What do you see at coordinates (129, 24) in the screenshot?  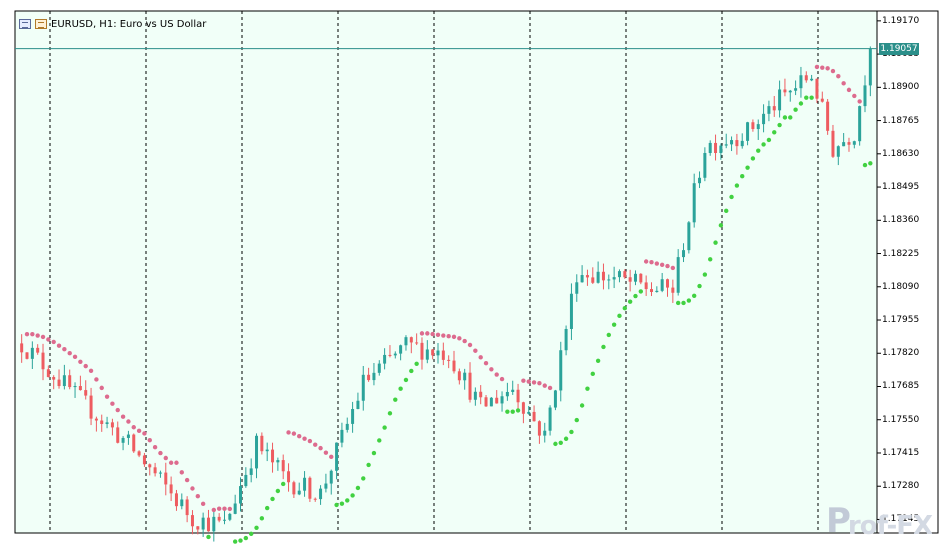 I see `symbol-title: EURUSD, H1: Euro vs US Dollar` at bounding box center [129, 24].